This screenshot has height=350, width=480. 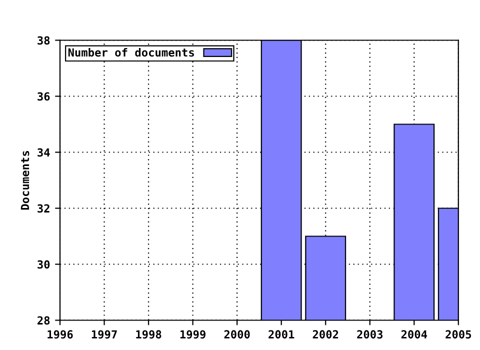 What do you see at coordinates (44, 208) in the screenshot?
I see `y-tick-label: 32` at bounding box center [44, 208].